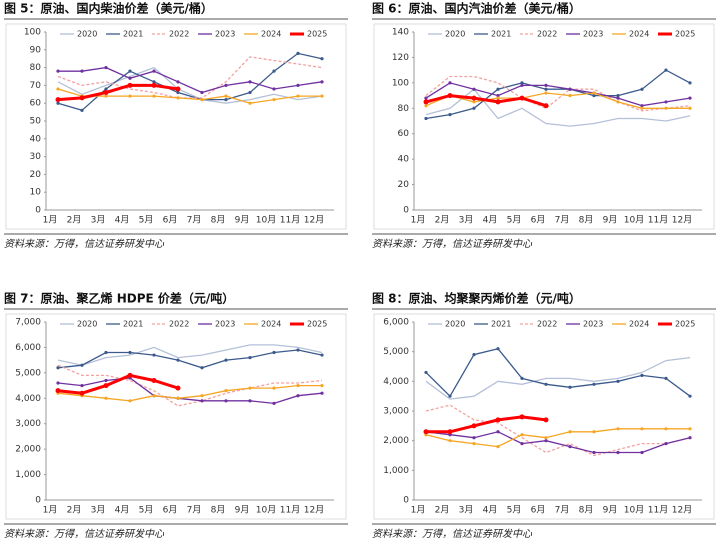 This screenshot has height=547, width=720. What do you see at coordinates (87, 324) in the screenshot?
I see `legend-label: 2020` at bounding box center [87, 324].